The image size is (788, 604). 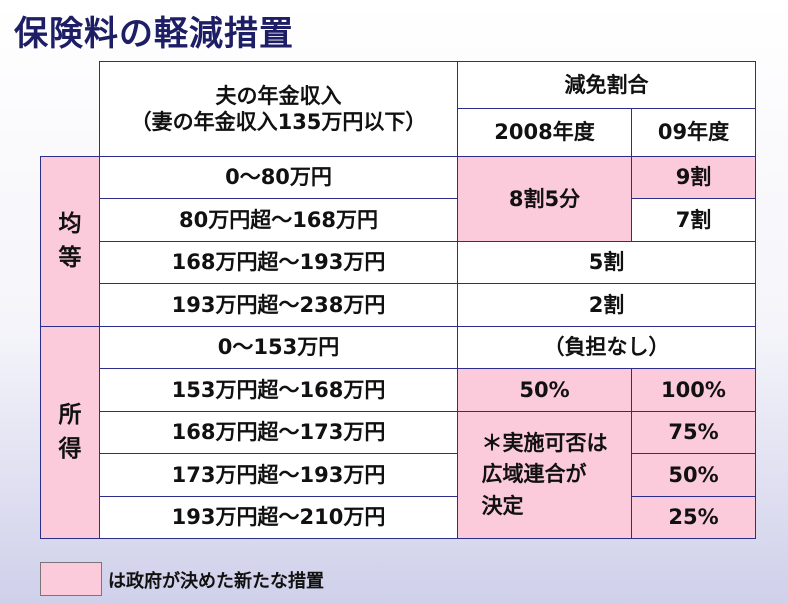 What do you see at coordinates (693, 177) in the screenshot?
I see `rate-r1-09: 9割` at bounding box center [693, 177].